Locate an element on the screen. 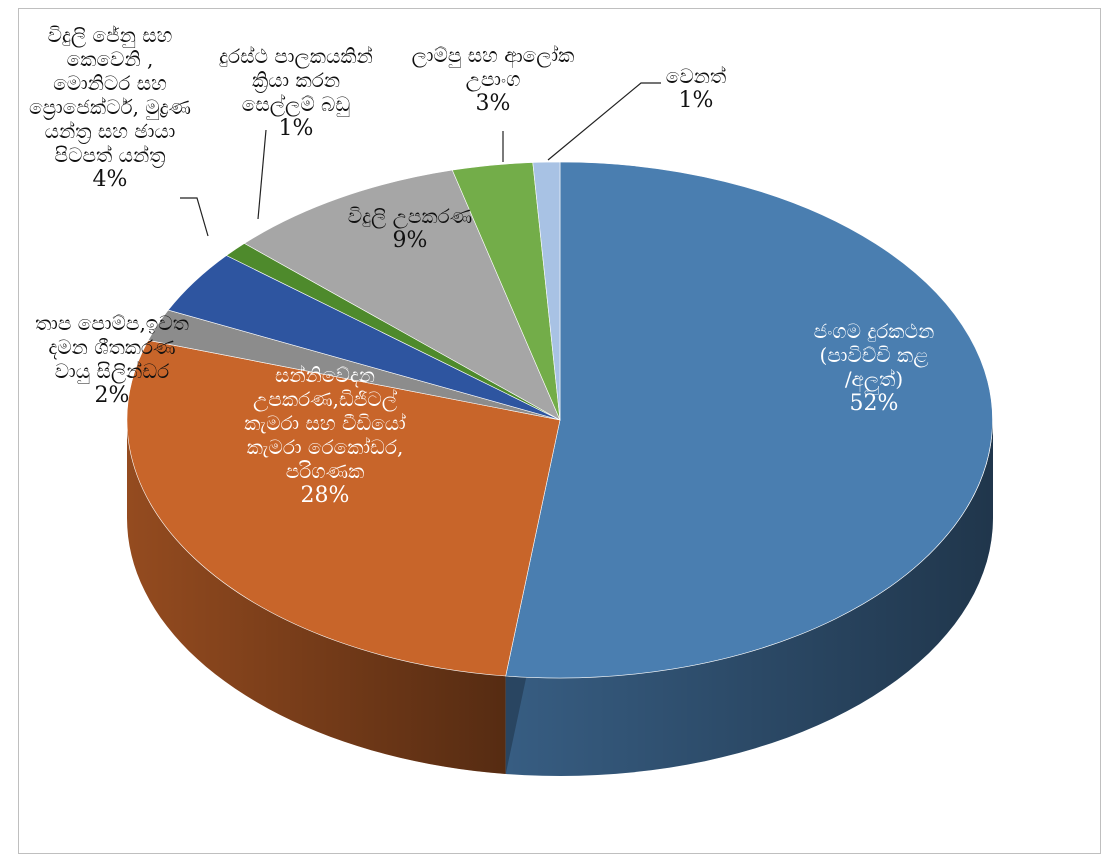 Image resolution: width=1102 pixels, height=855 pixels. slice-percent-3: 4% is located at coordinates (110, 179).